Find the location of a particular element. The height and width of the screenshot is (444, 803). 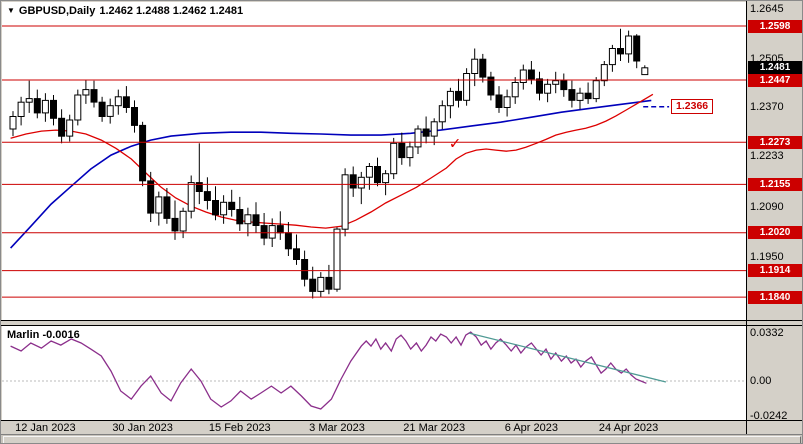

ohlc-values: 1.2462 1.2488 1.2462 1.2481 is located at coordinates (171, 11).